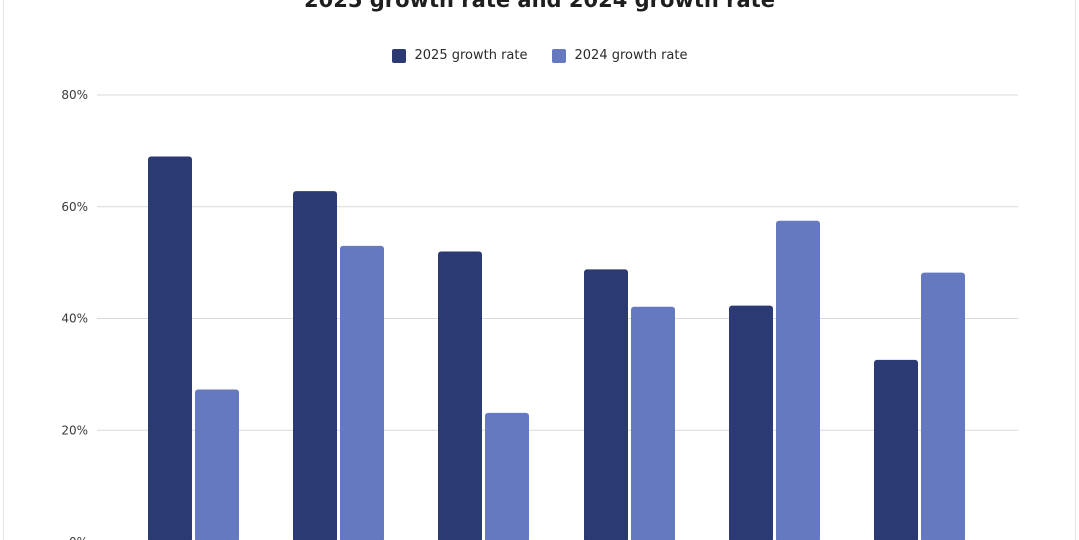  What do you see at coordinates (539, 6) in the screenshot?
I see `chart-title: 2025 growth rate and 2024 growth rate` at bounding box center [539, 6].